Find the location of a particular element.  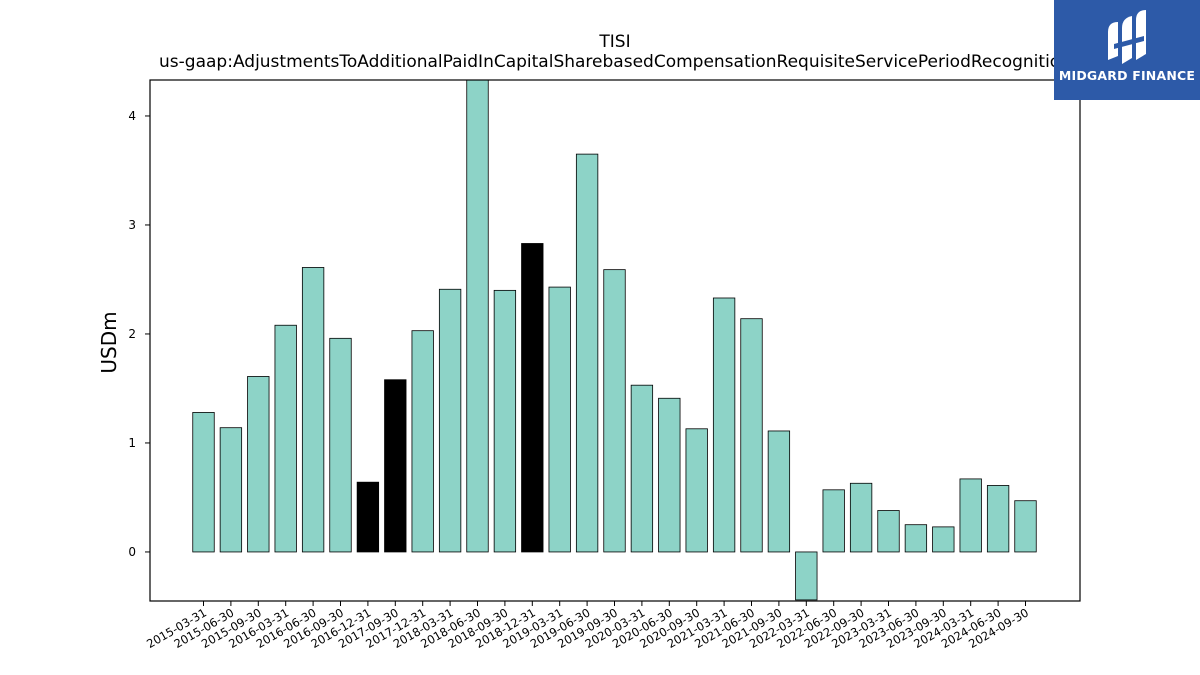

y-axis: 0 1 2 3 4 is located at coordinates (139, 334).